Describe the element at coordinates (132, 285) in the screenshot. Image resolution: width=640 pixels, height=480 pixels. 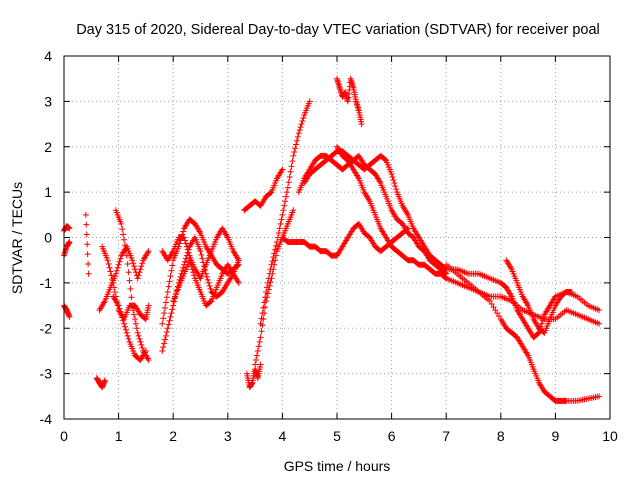
I see `series-arc-h` at that location.